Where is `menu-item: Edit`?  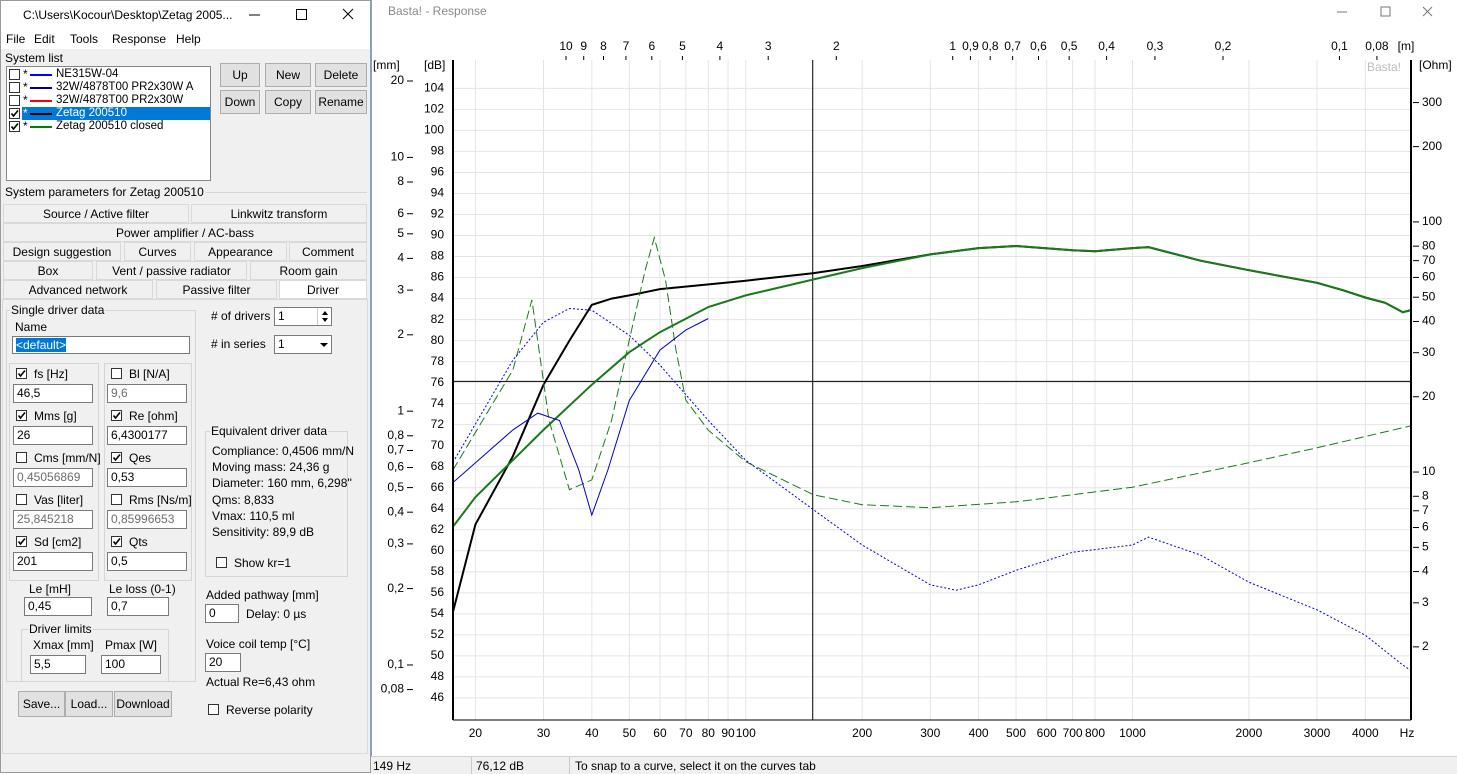
menu-item: Edit is located at coordinates (44, 39).